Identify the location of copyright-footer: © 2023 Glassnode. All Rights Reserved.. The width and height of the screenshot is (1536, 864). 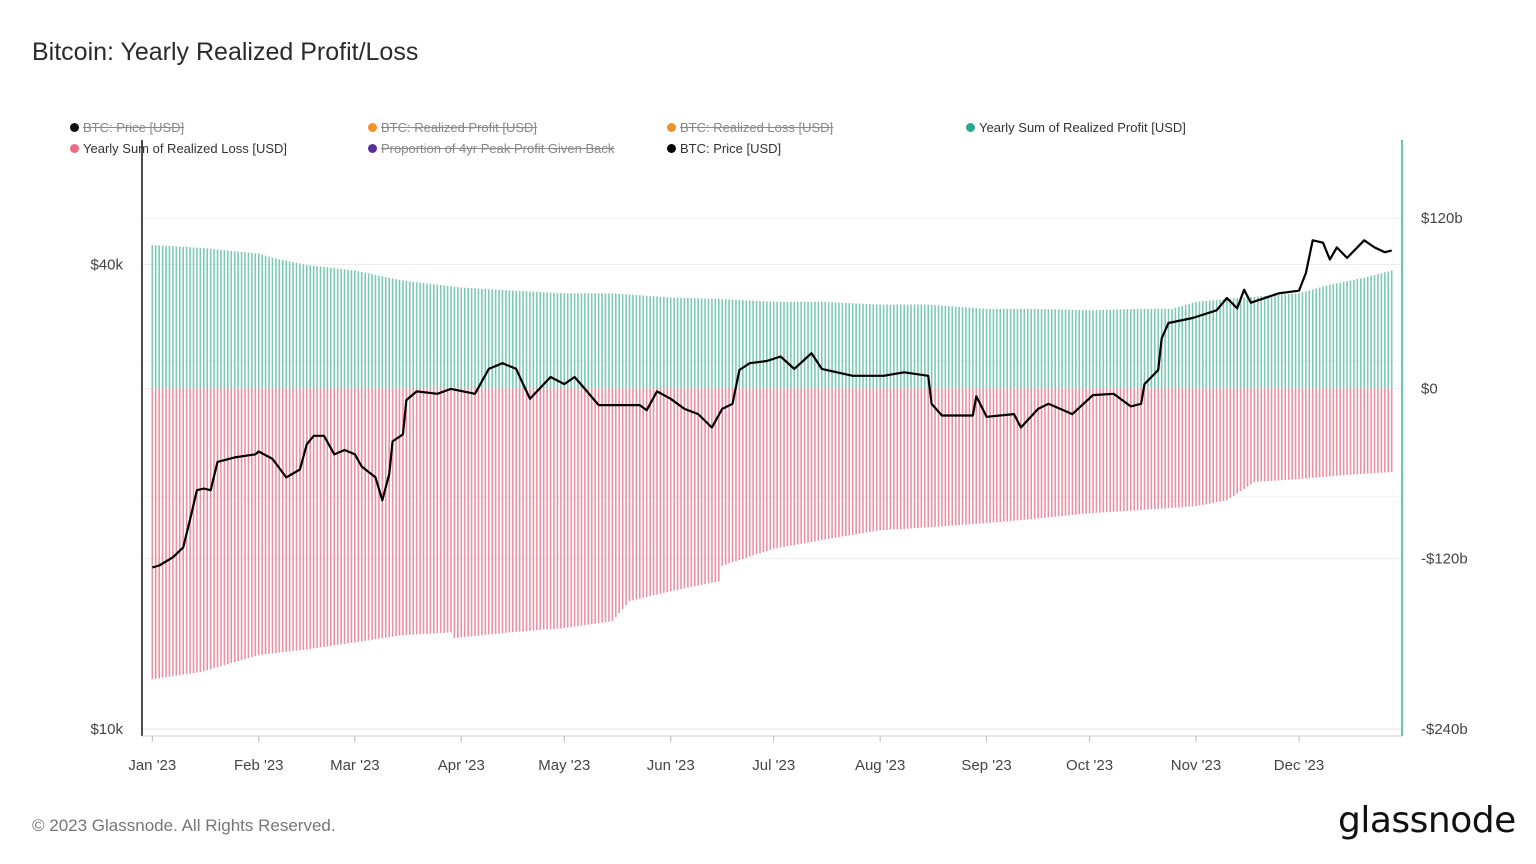
(184, 825).